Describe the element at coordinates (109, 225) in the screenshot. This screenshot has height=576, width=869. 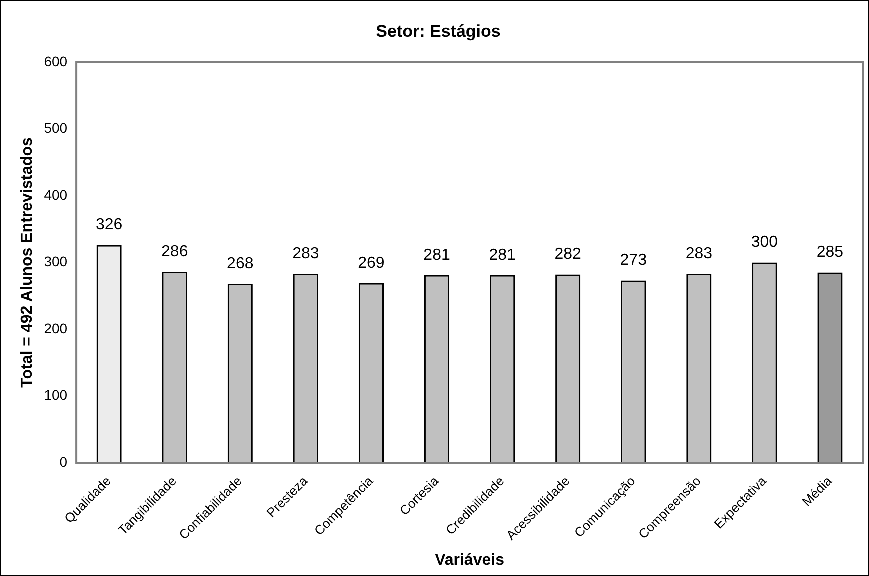
I see `data-label: 326` at that location.